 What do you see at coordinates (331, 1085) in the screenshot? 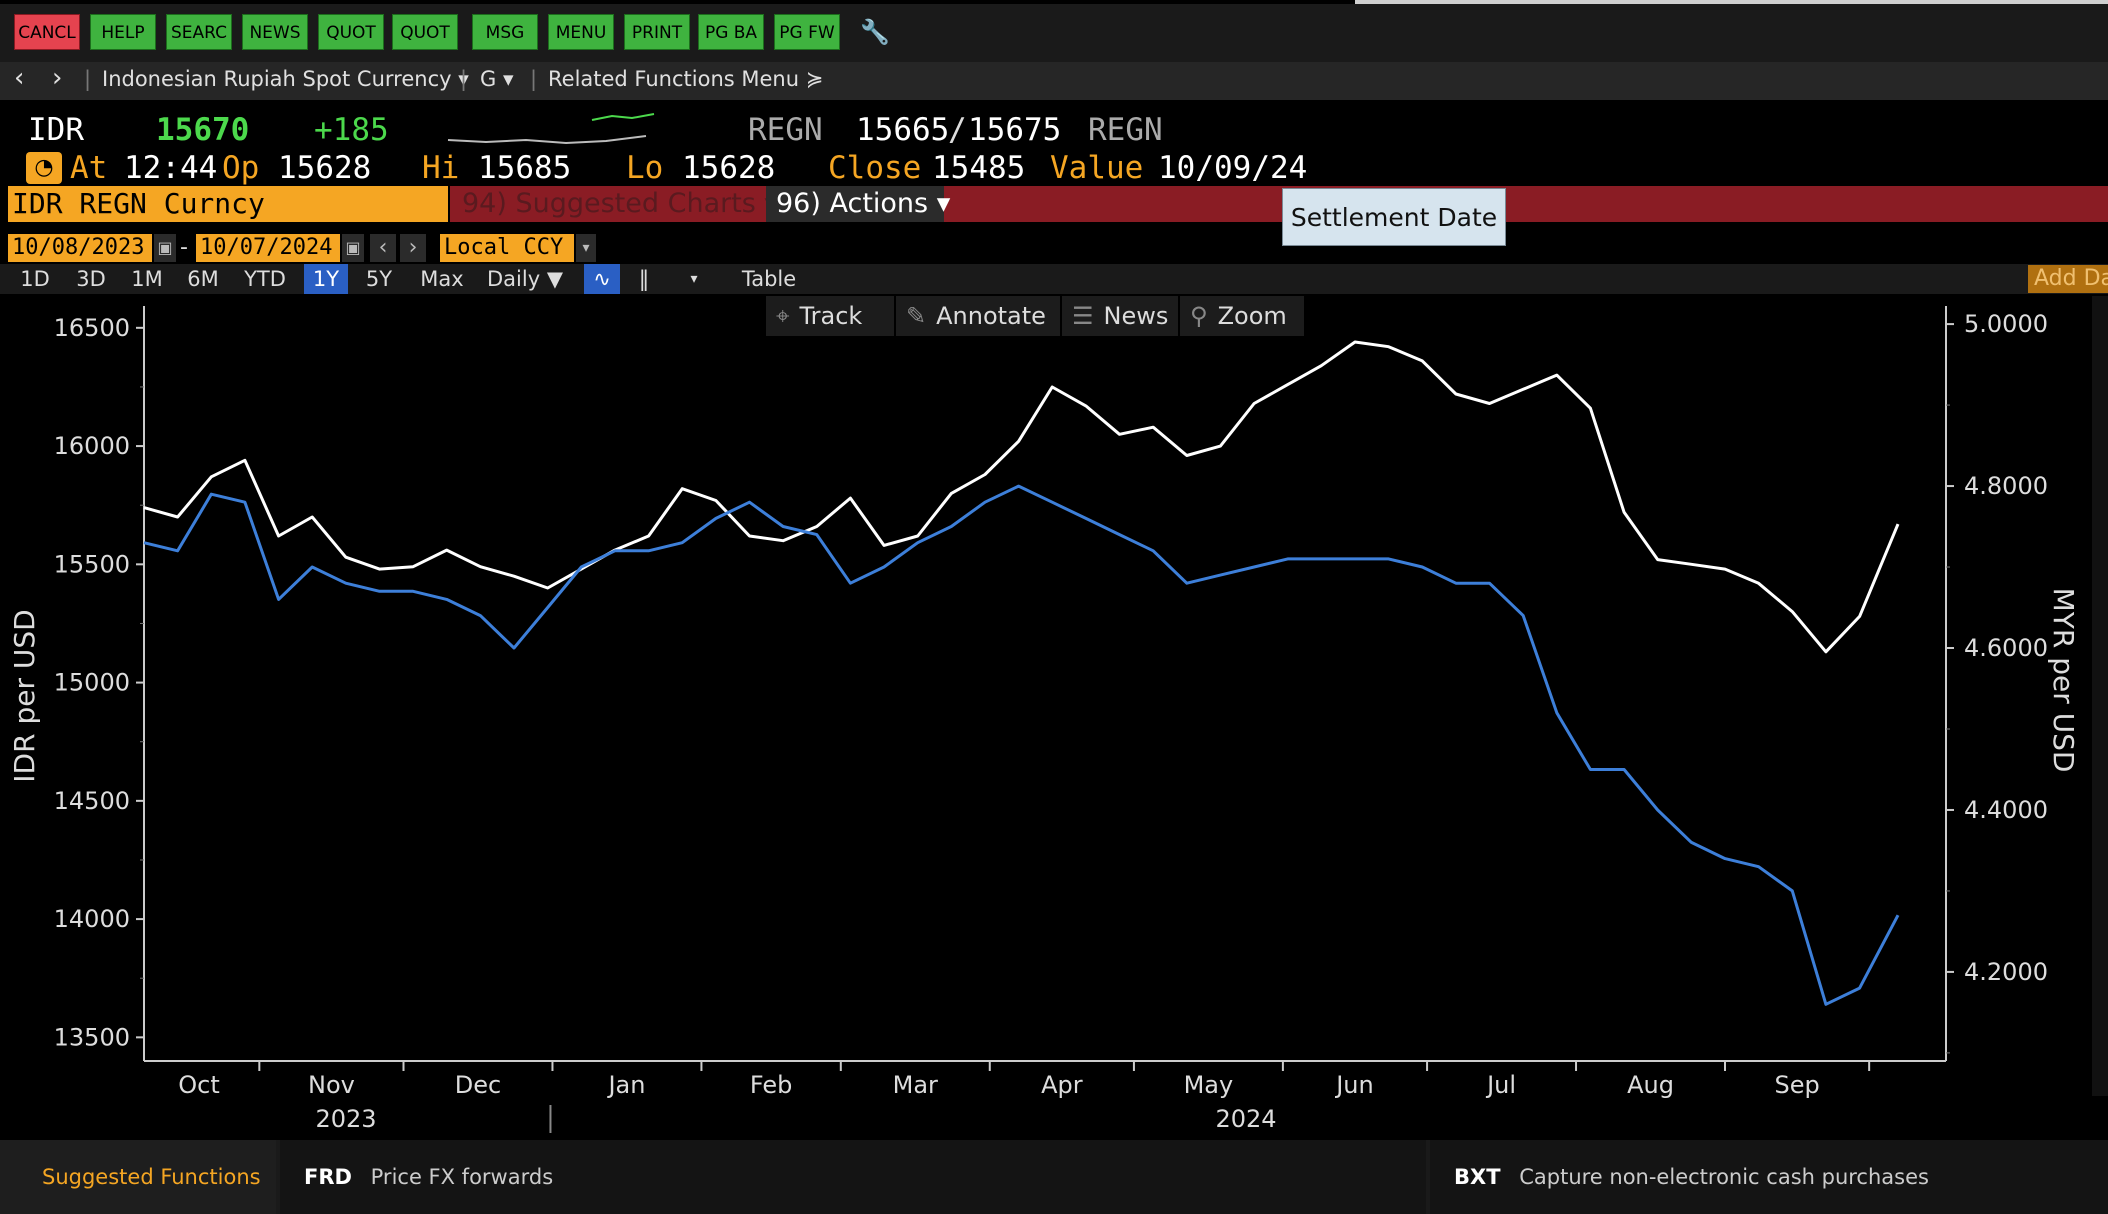
I see `month-label: Nov` at bounding box center [331, 1085].